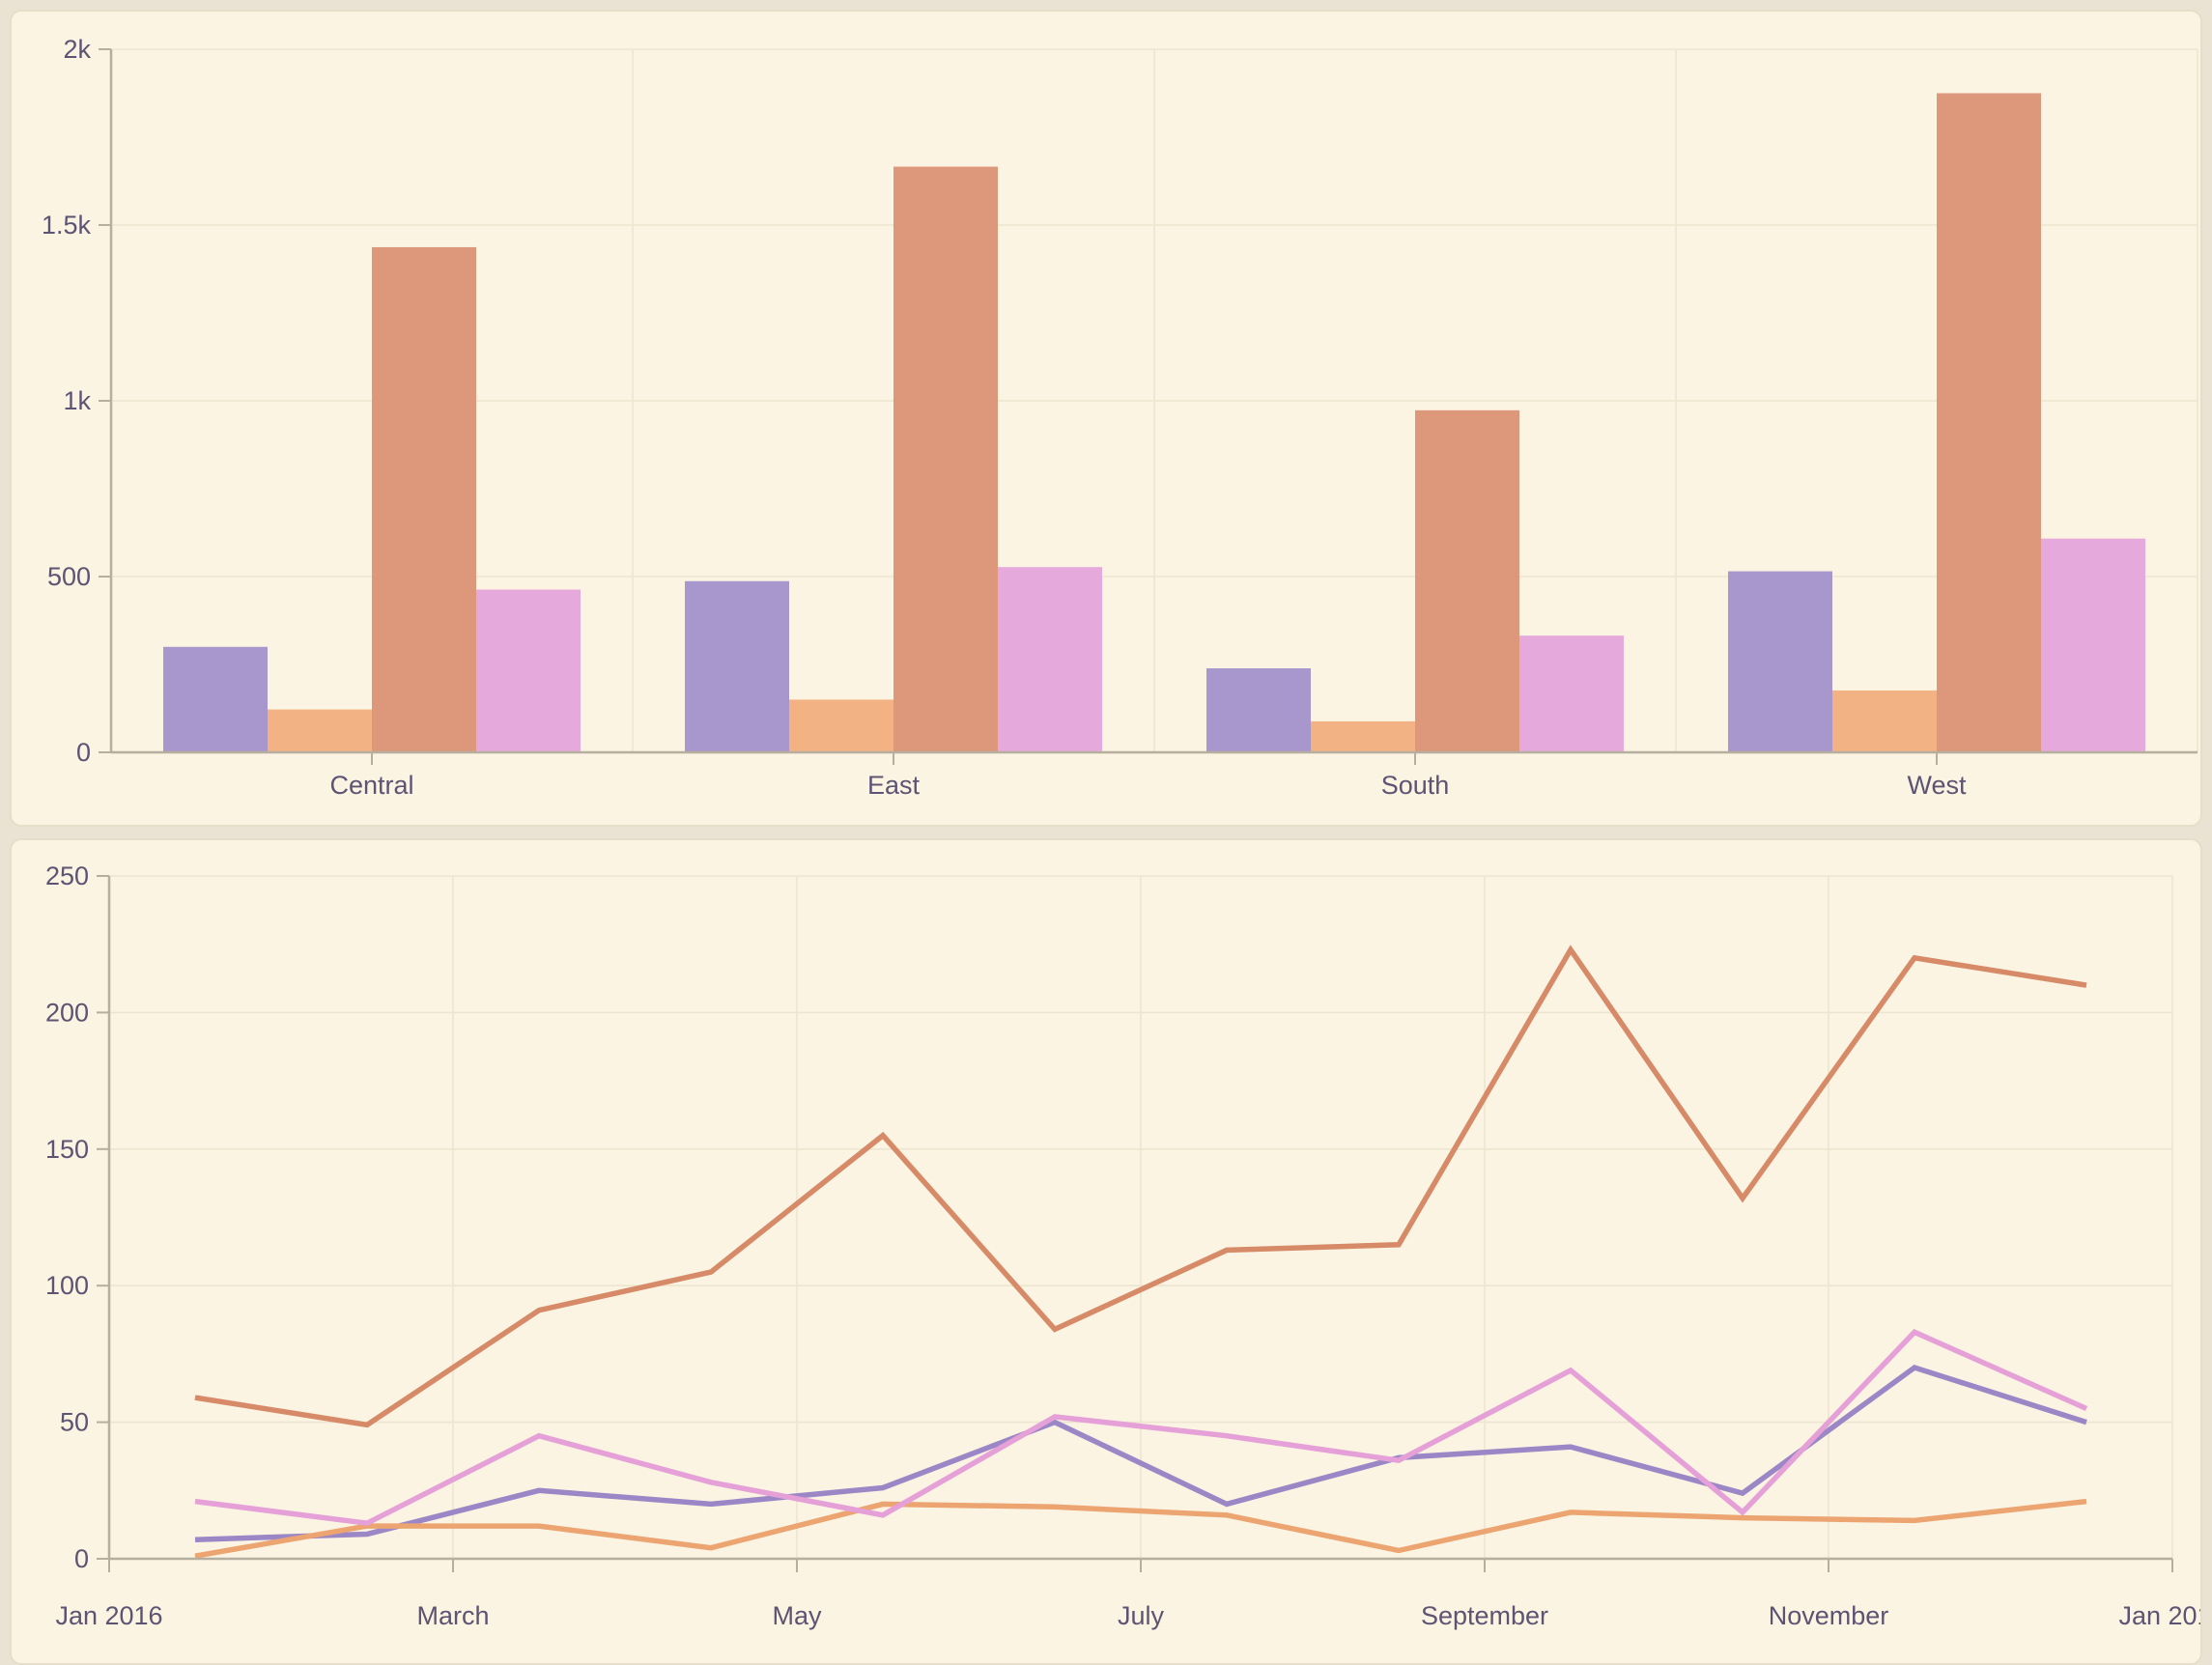 The width and height of the screenshot is (2212, 1665). I want to click on category-label: East, so click(894, 785).